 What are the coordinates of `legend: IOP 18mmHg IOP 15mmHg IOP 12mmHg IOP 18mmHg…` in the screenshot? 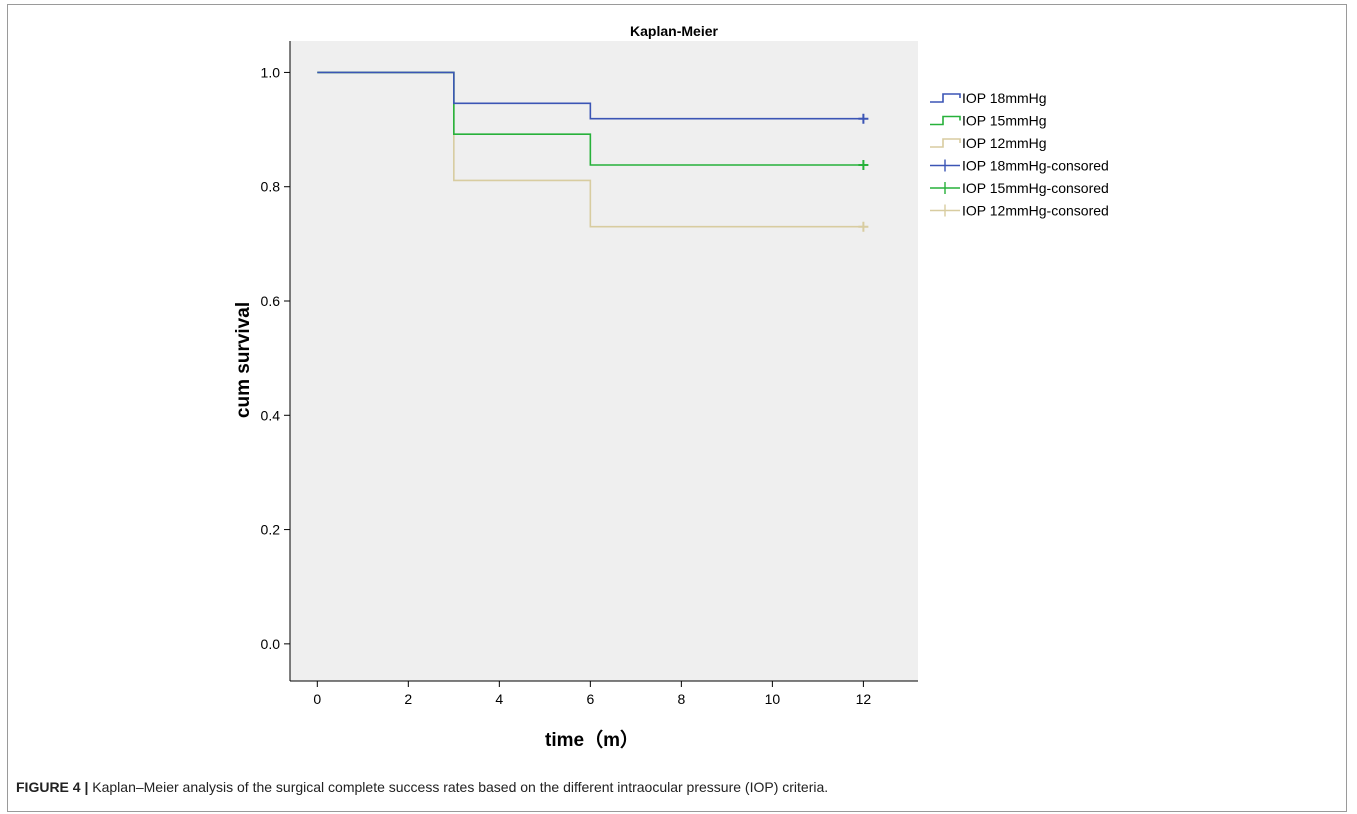 It's located at (1019, 154).